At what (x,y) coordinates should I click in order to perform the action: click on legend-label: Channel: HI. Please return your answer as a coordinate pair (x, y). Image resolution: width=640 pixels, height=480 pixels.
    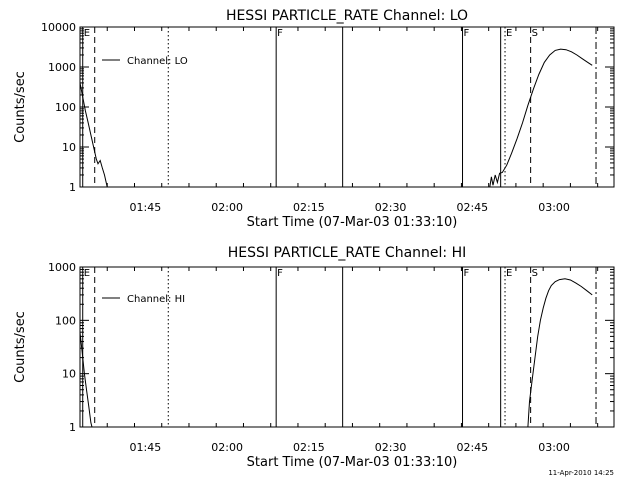
    Looking at the image, I should click on (156, 299).